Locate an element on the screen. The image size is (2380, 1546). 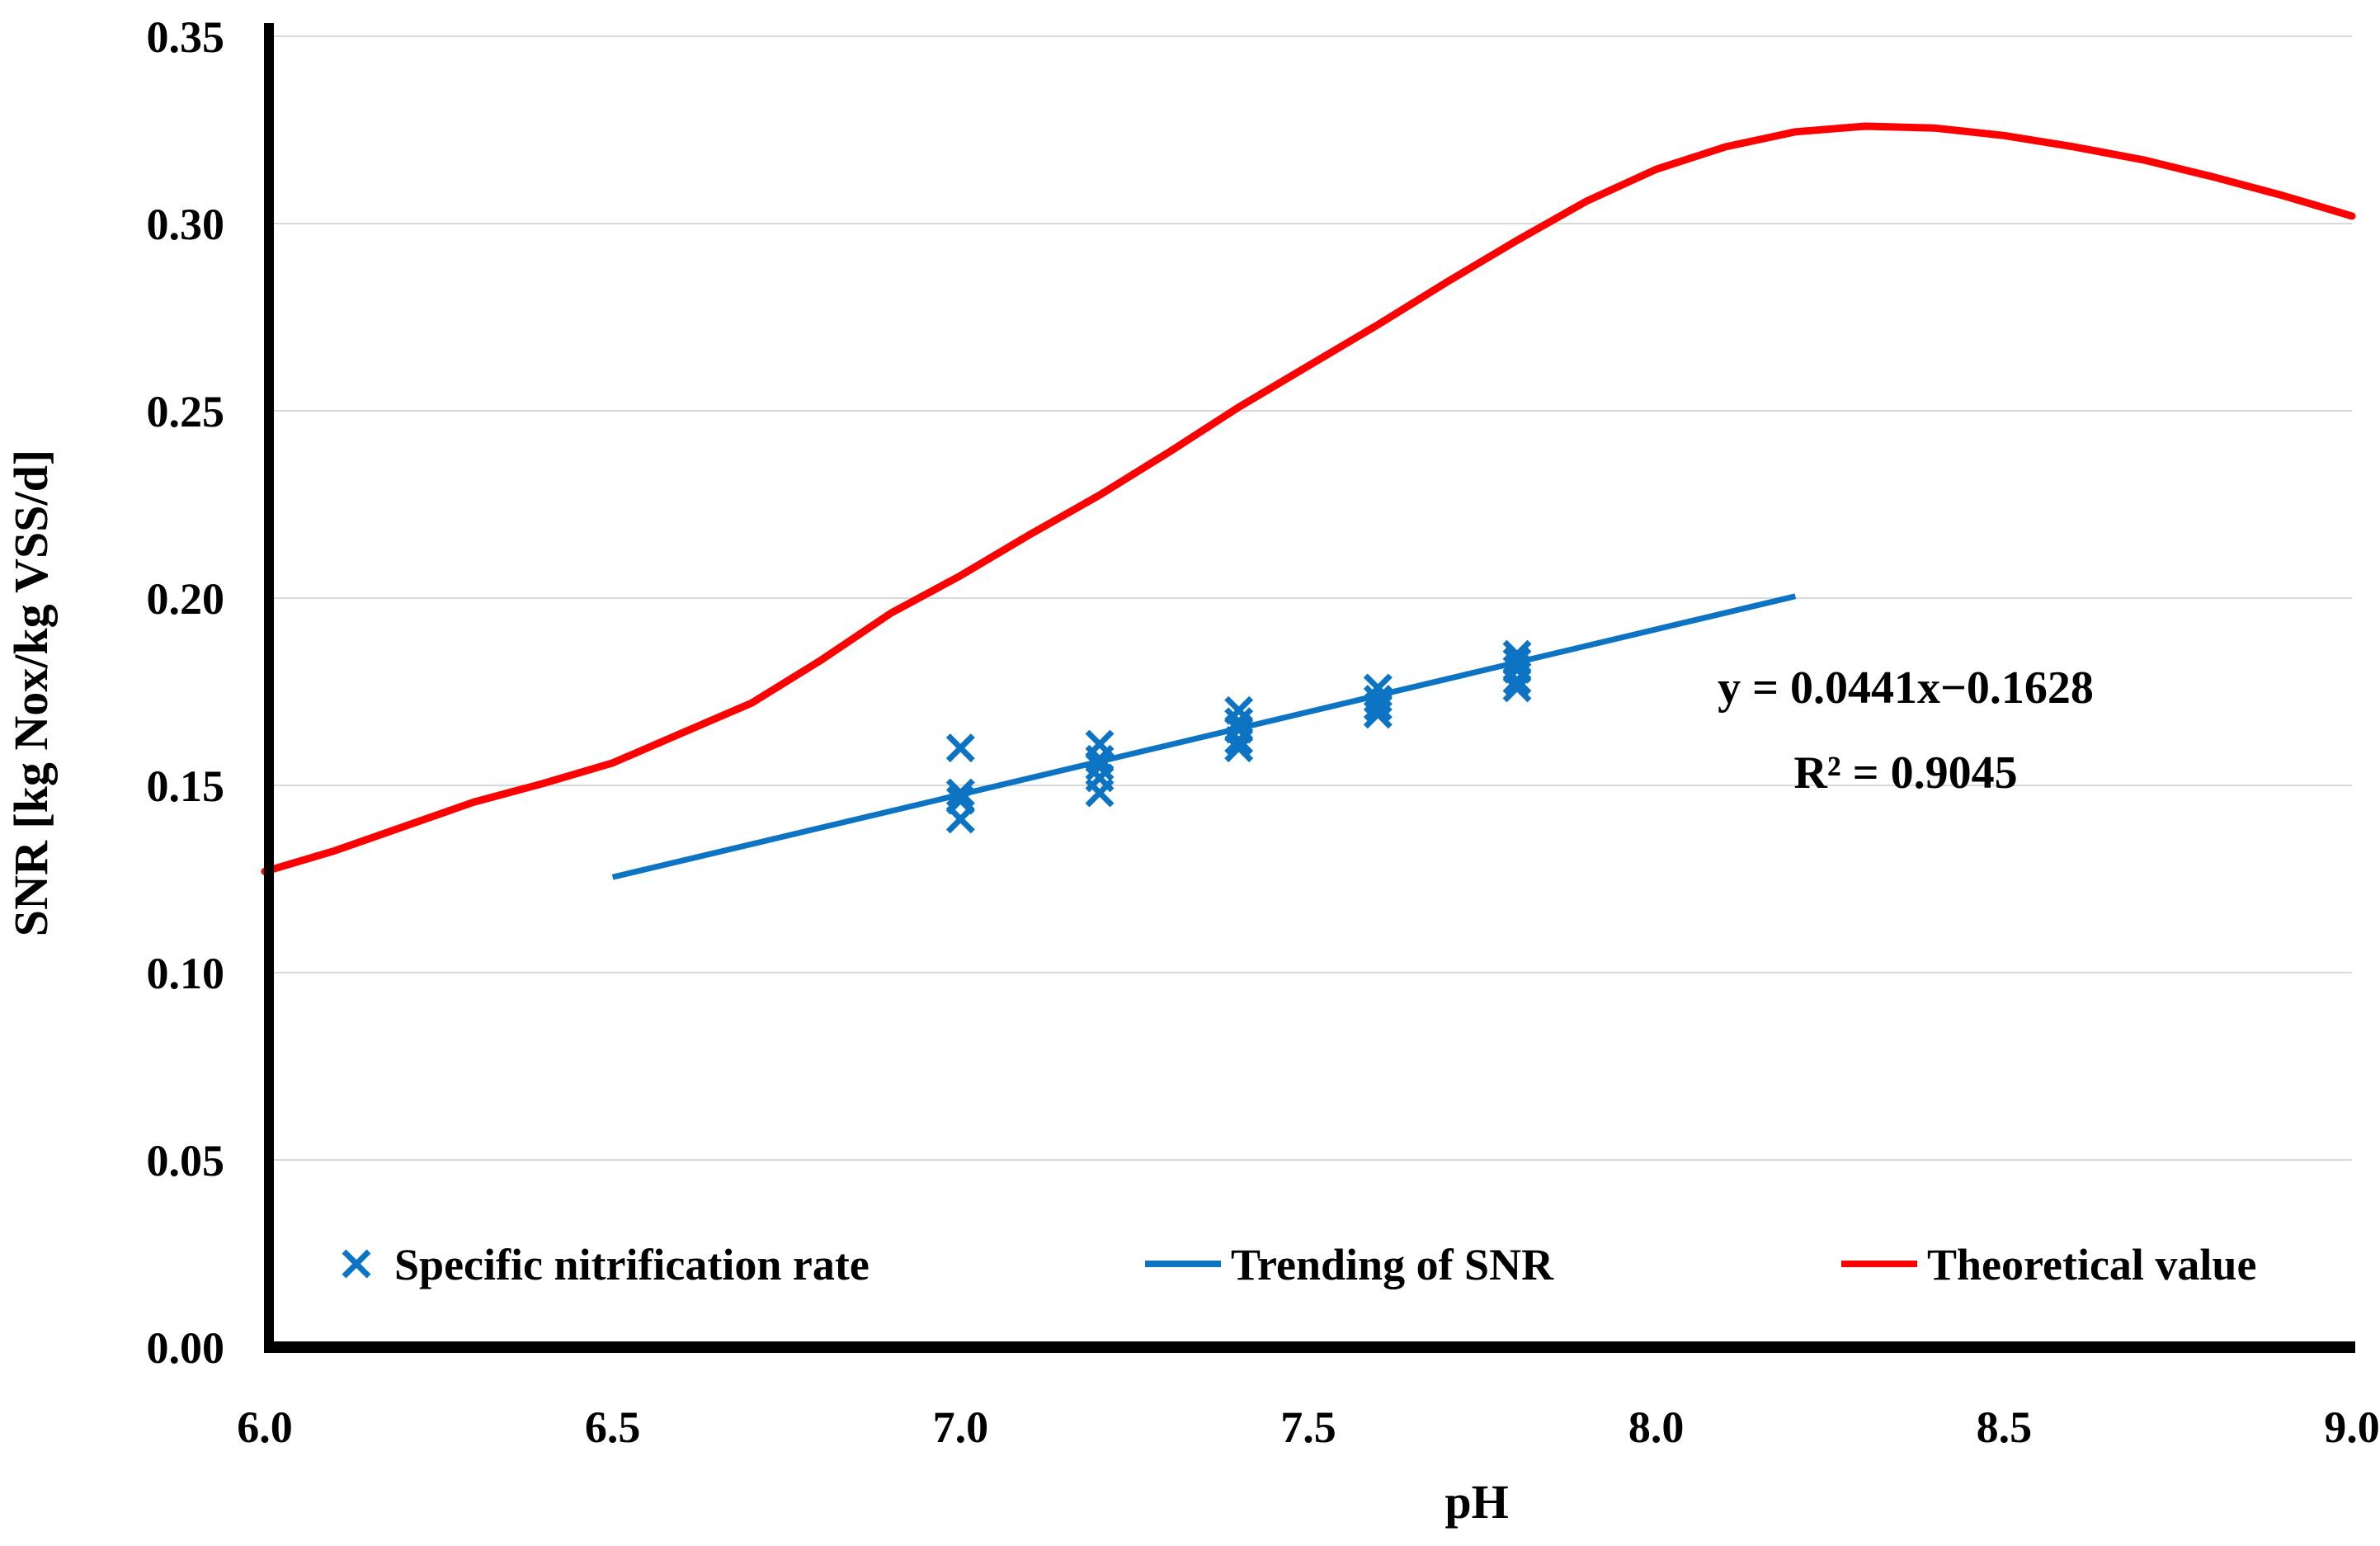
x-tick-label: 8.0 is located at coordinates (1656, 1427).